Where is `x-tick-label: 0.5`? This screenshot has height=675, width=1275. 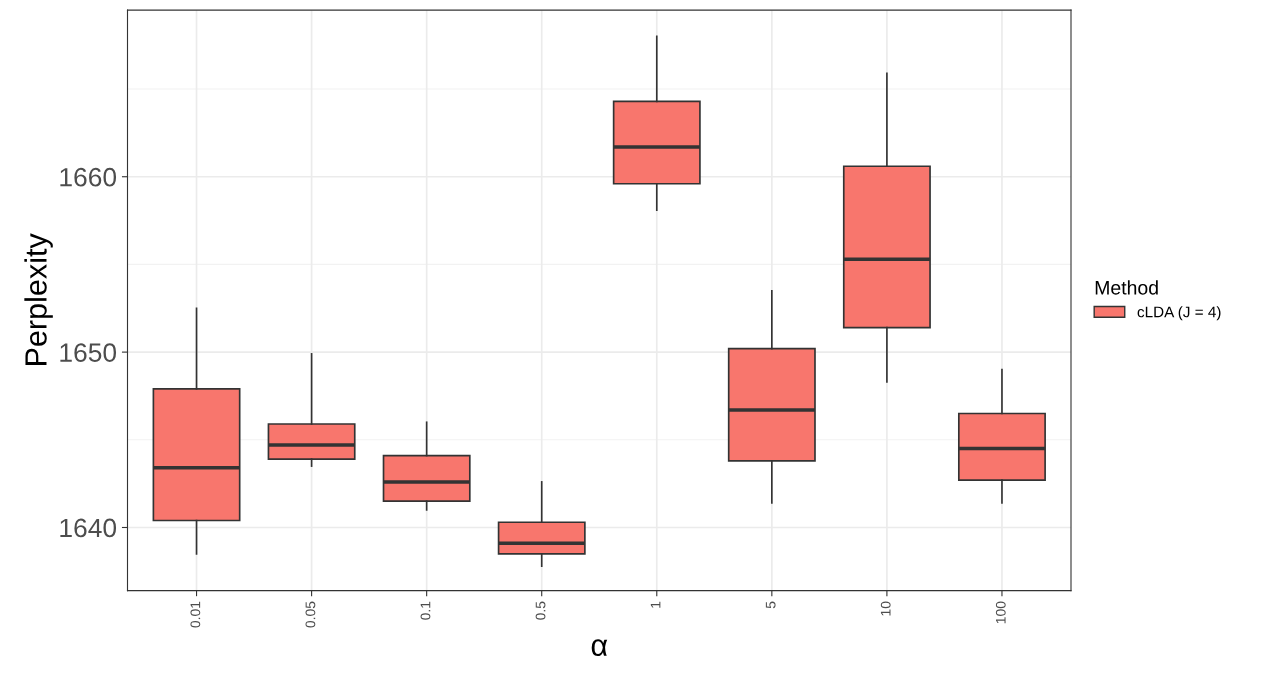
x-tick-label: 0.5 is located at coordinates (540, 610).